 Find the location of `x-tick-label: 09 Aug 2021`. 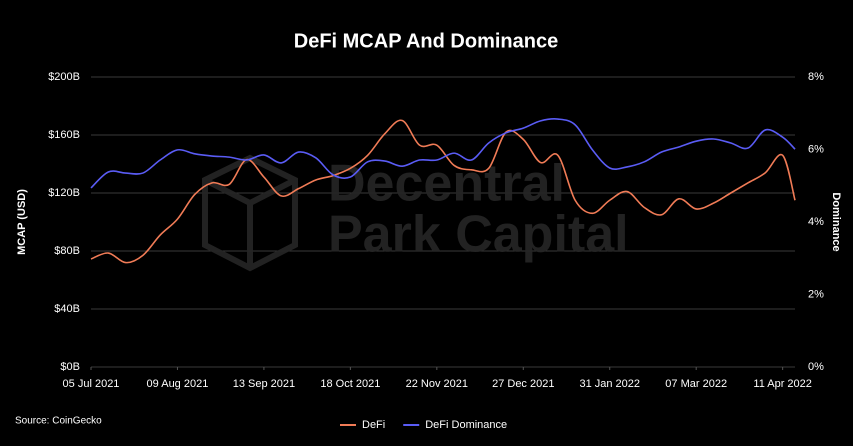

x-tick-label: 09 Aug 2021 is located at coordinates (178, 384).